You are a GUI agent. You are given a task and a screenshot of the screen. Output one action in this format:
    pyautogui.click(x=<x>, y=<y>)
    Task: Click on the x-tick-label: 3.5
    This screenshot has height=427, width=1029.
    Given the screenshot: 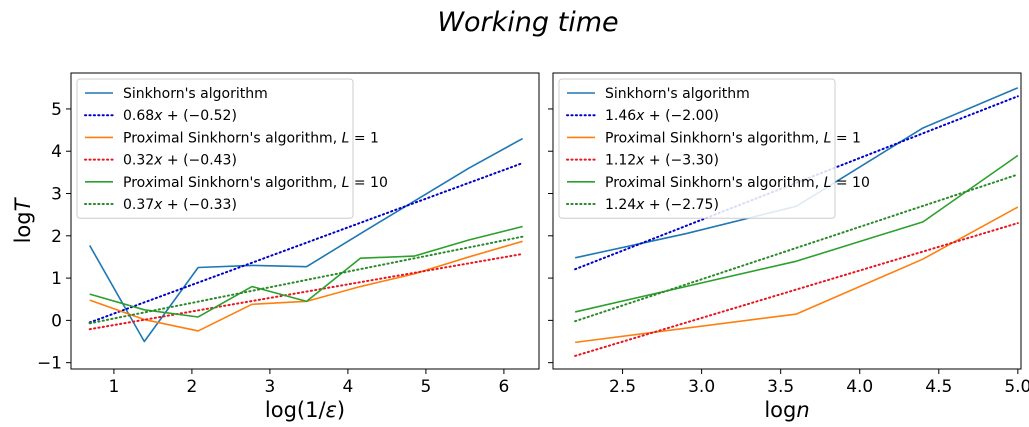 What is the action you would take?
    pyautogui.click(x=780, y=387)
    